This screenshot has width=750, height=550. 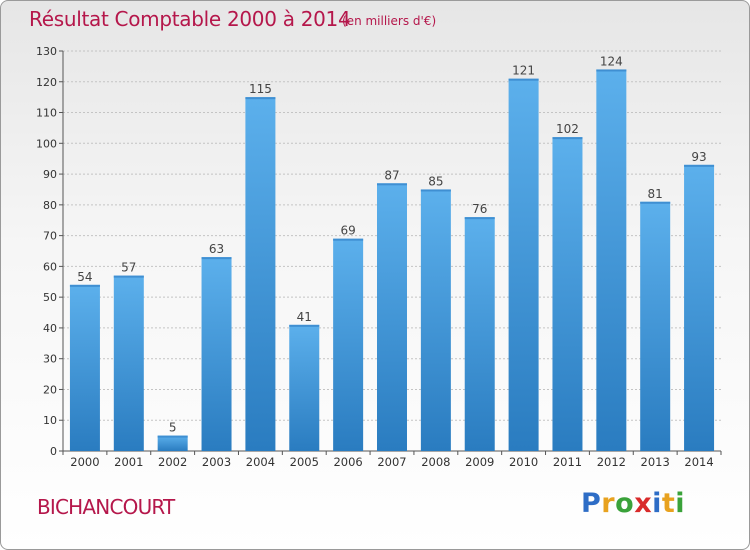 I want to click on bar-value-label: 85, so click(x=435, y=181).